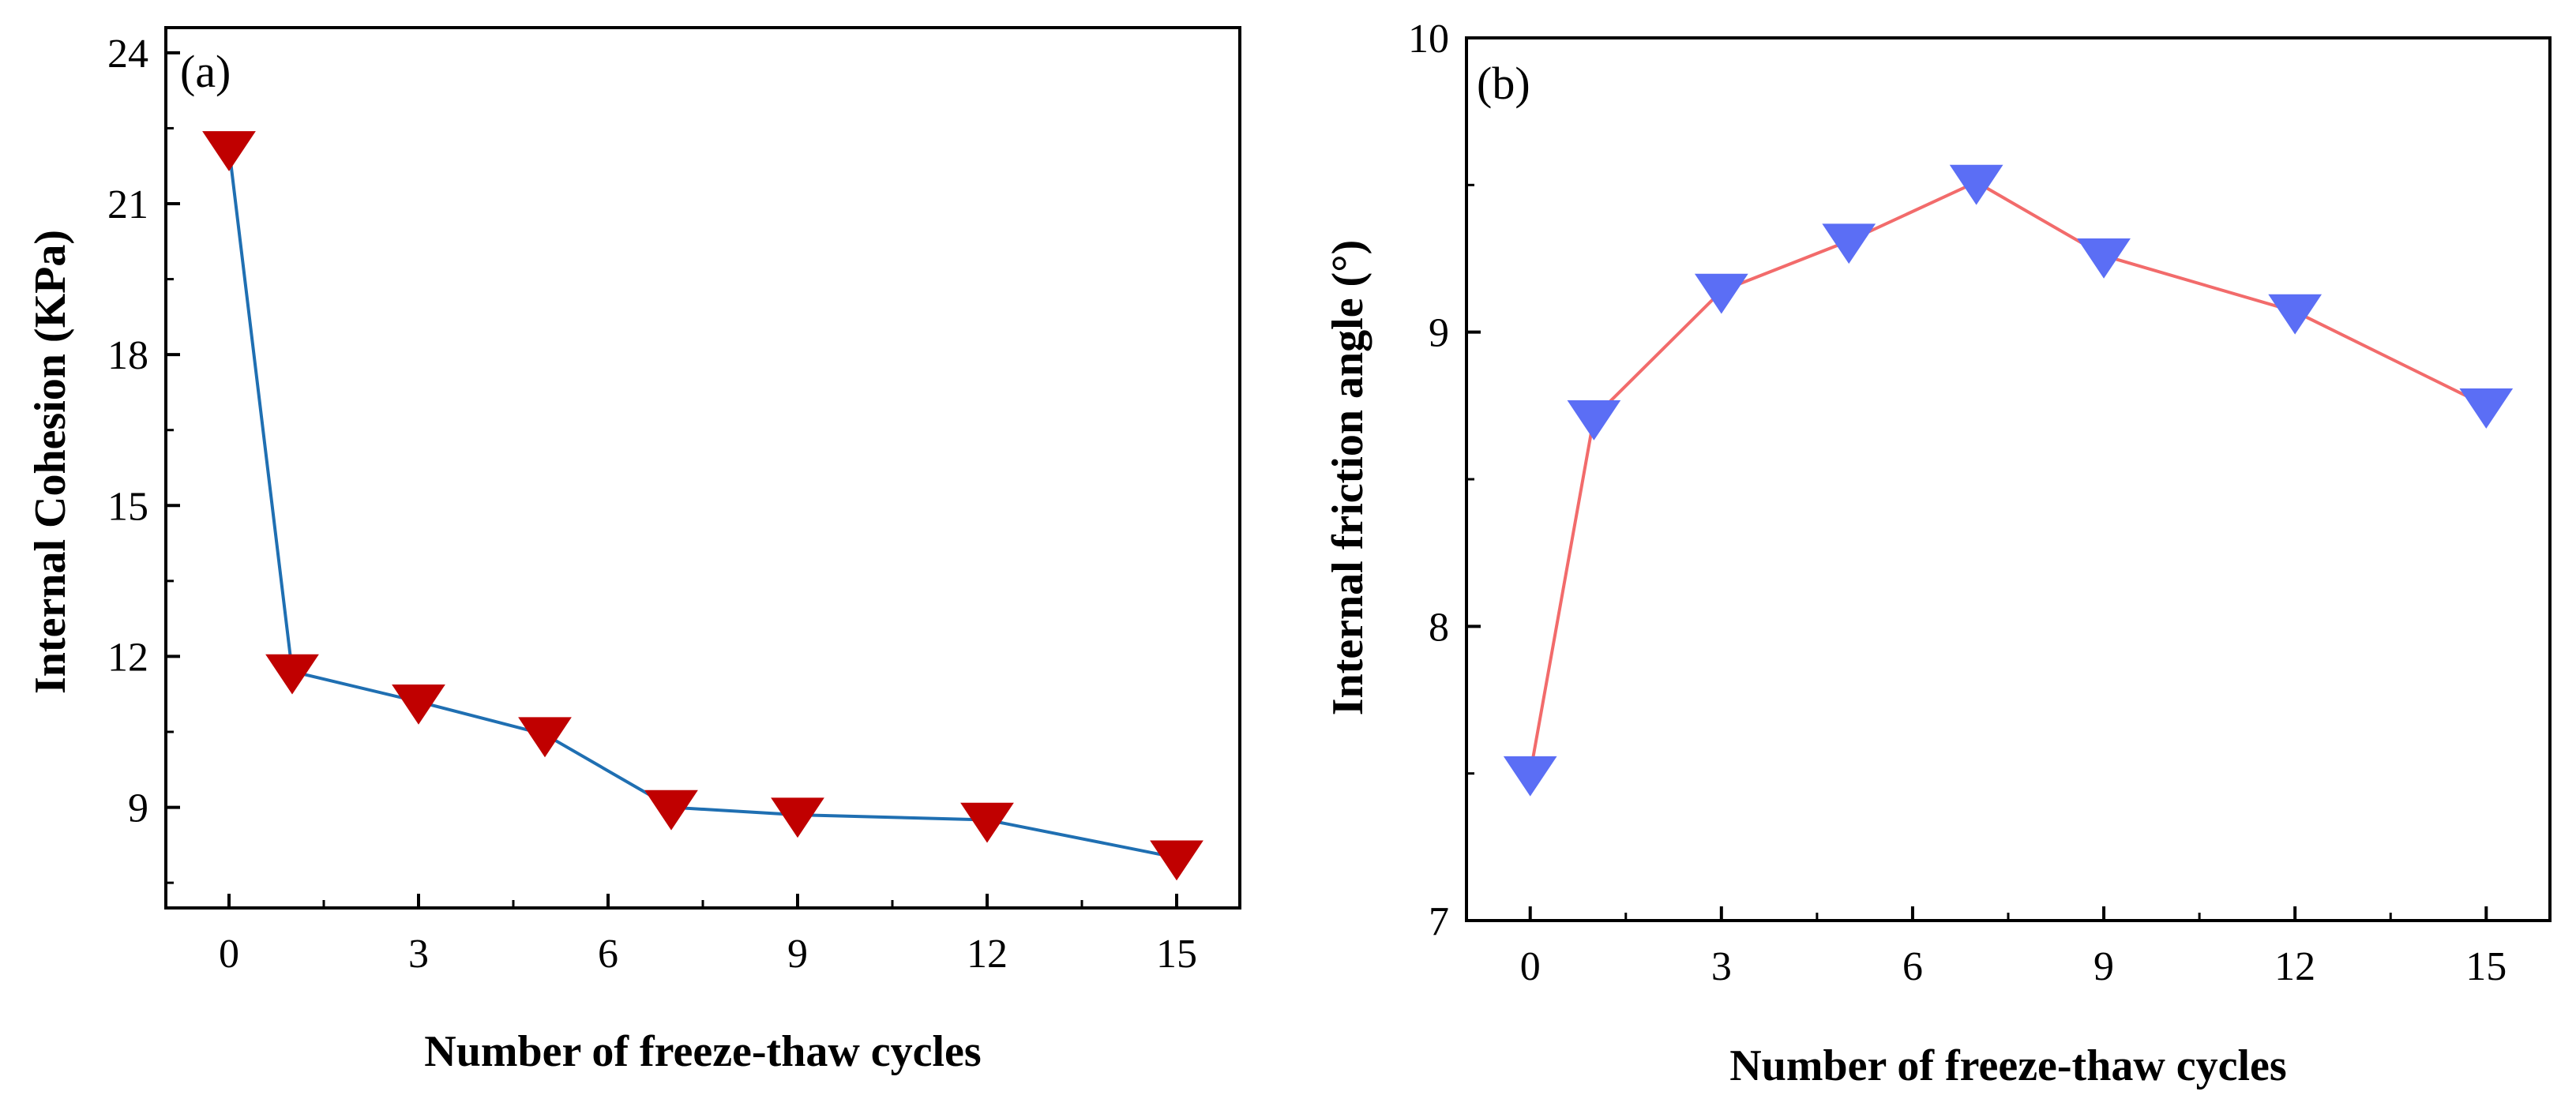 This screenshot has width=2576, height=1114. What do you see at coordinates (205, 71) in the screenshot?
I see `panel-label: (a)` at bounding box center [205, 71].